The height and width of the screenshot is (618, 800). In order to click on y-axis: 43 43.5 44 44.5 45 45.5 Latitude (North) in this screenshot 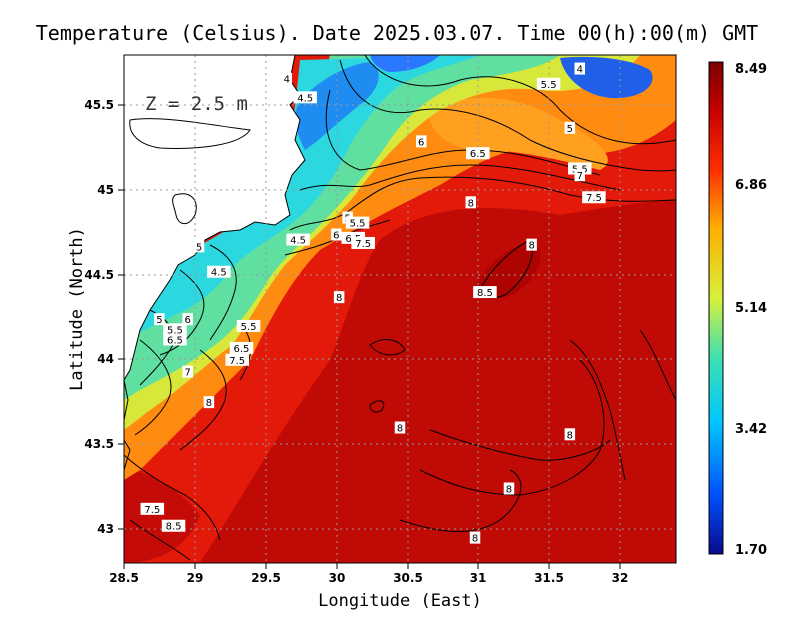, I will do `click(95, 317)`.